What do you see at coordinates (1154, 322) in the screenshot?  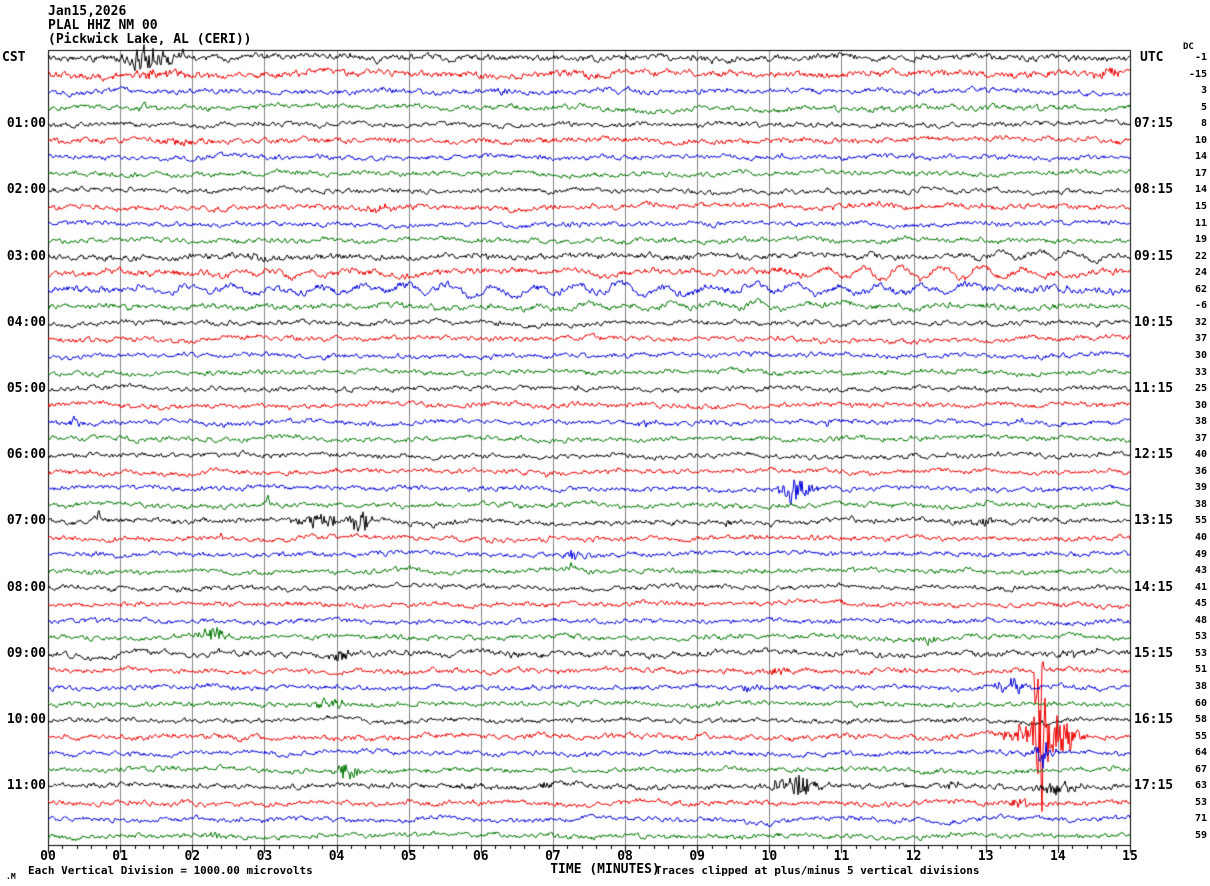 I see `utc-hour-label: 10:15` at bounding box center [1154, 322].